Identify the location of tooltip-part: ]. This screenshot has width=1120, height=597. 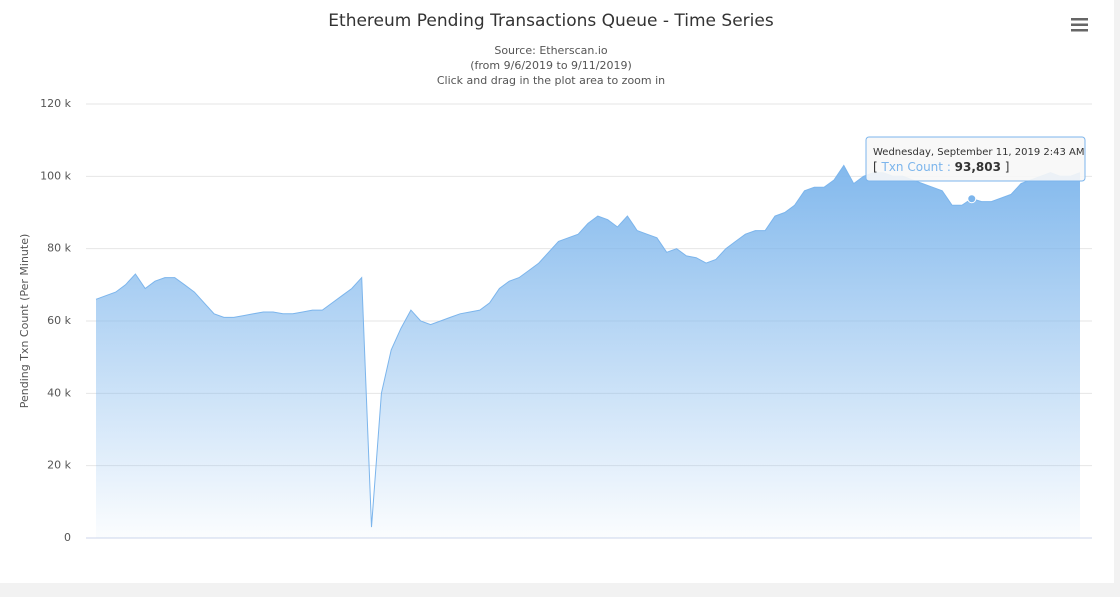
(1005, 167).